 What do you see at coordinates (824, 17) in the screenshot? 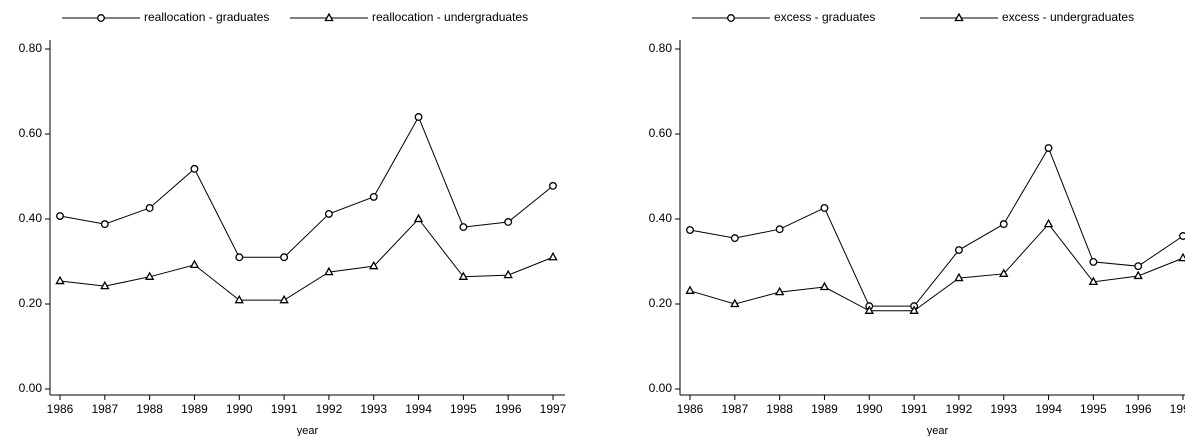
I see `legend-label: excess - graduates` at bounding box center [824, 17].